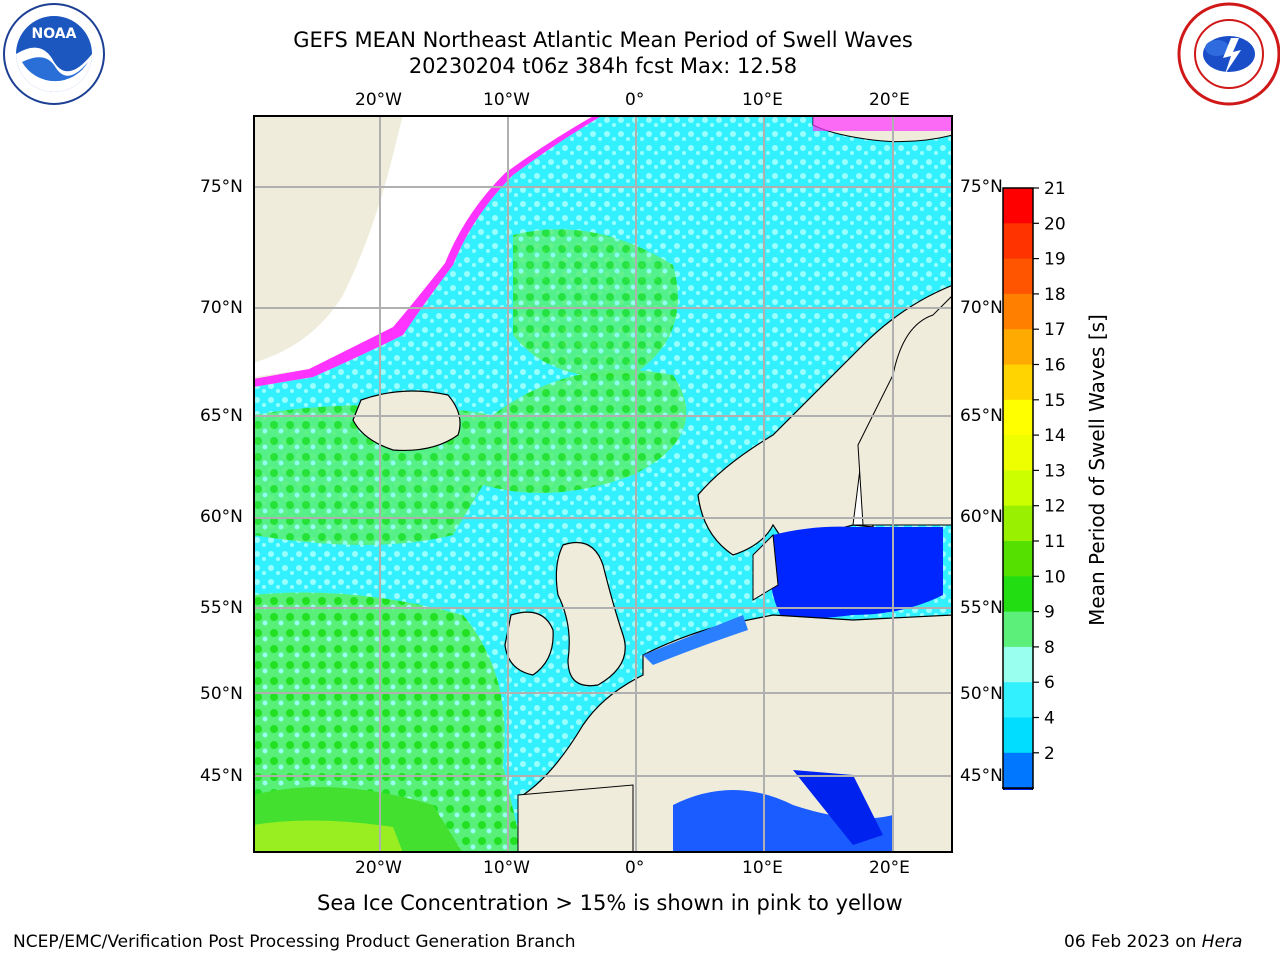  What do you see at coordinates (981, 608) in the screenshot?
I see `lat-label-right-55n: 55°N` at bounding box center [981, 608].